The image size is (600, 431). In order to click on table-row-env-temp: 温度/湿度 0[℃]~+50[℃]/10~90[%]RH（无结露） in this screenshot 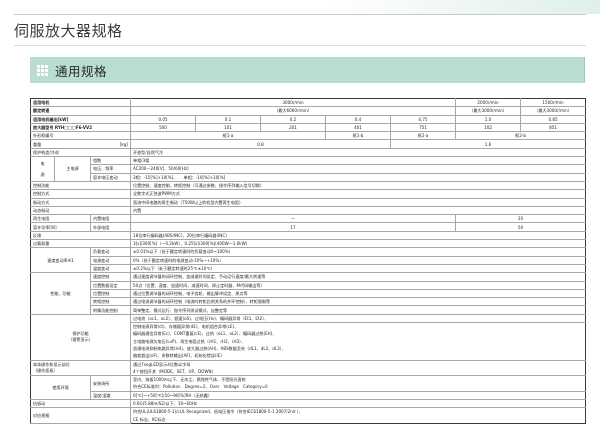, I will do `click(309, 395)`.